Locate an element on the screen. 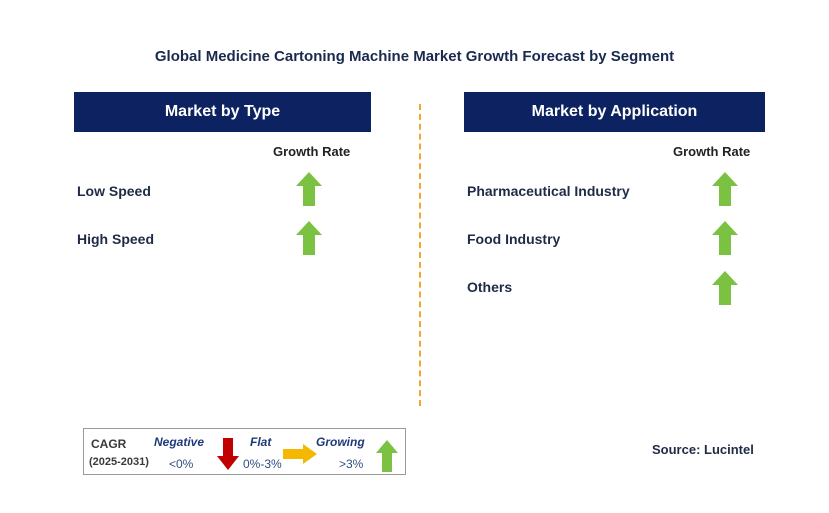 The width and height of the screenshot is (829, 513). row-label-food-industry: Food Industry is located at coordinates (514, 239).